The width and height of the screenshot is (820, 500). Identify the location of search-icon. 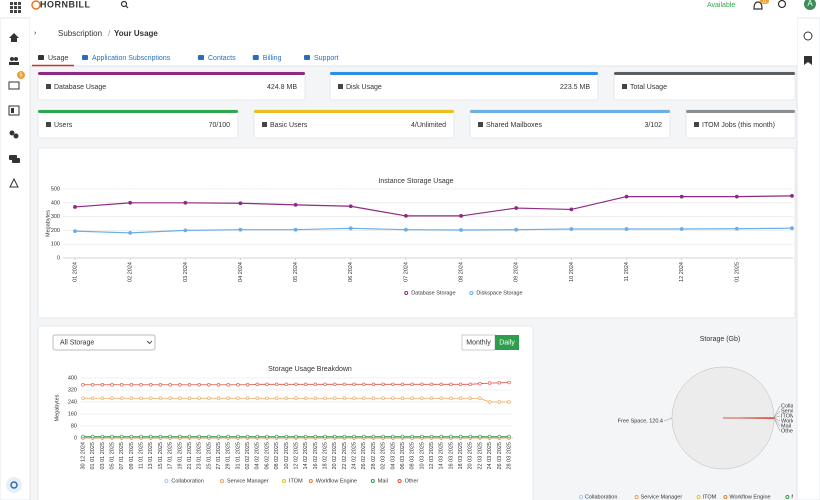
(124, 4).